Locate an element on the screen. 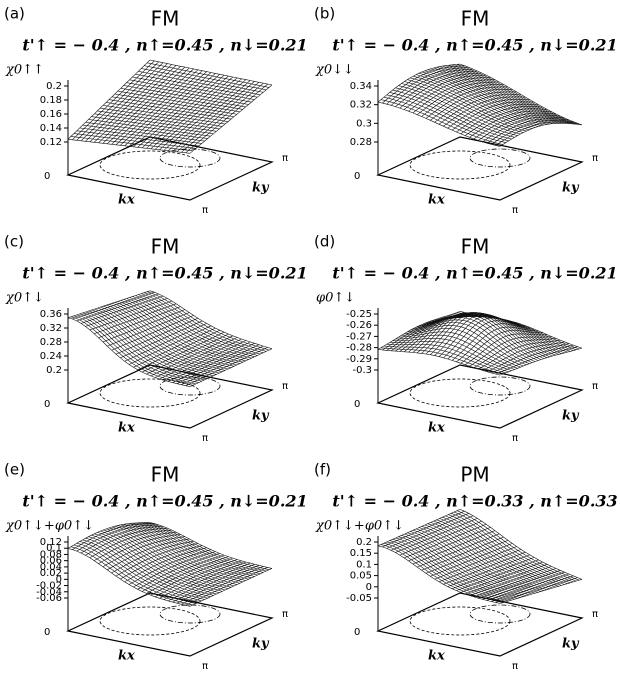  z-tick-label: 0.16 is located at coordinates (51, 114).